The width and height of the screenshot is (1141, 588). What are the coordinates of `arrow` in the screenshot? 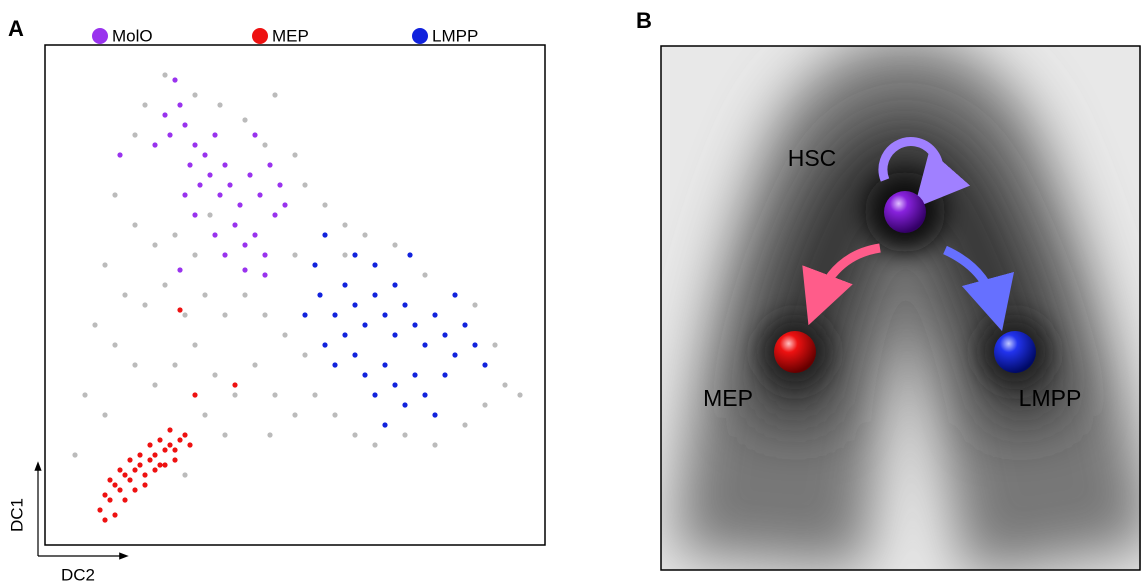 It's located at (979, 288).